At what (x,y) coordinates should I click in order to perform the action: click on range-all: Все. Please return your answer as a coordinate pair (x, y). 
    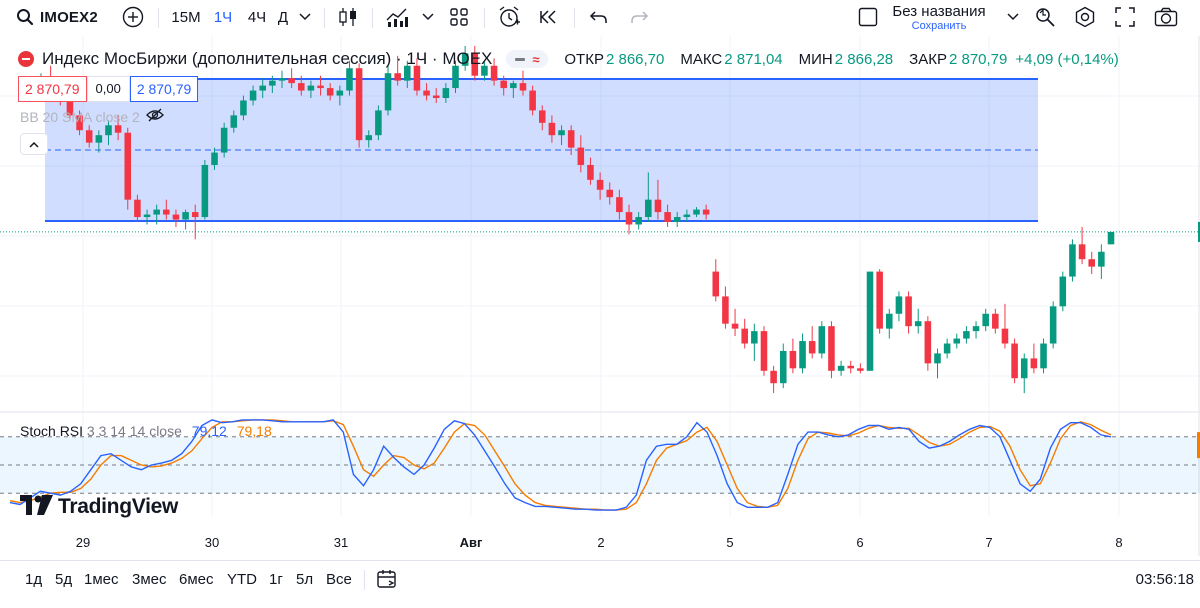
    Looking at the image, I should click on (339, 579).